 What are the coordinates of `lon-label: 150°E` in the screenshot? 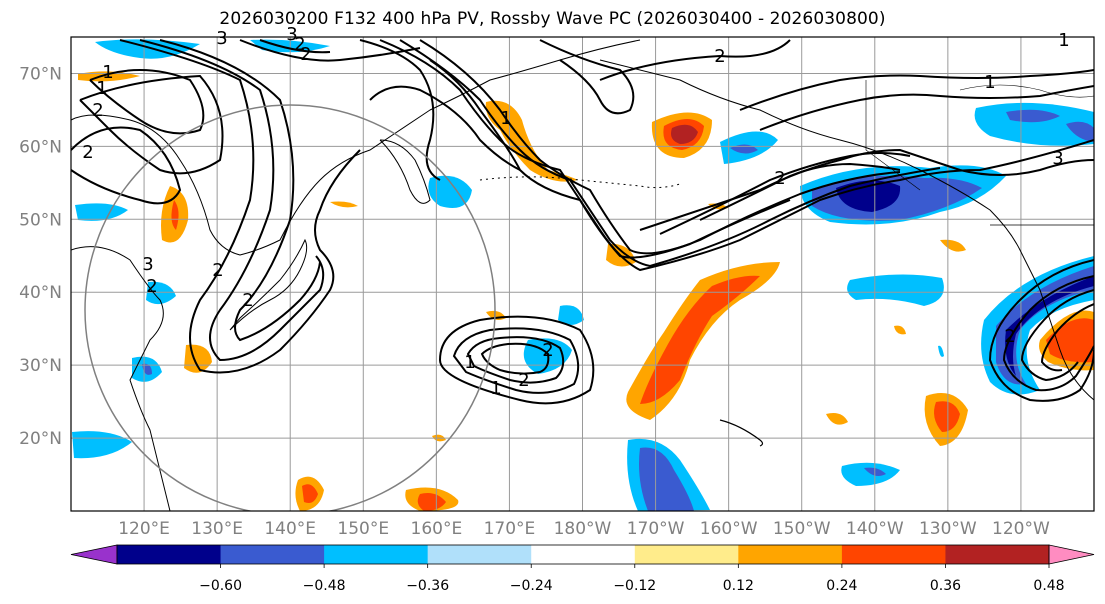 It's located at (363, 529).